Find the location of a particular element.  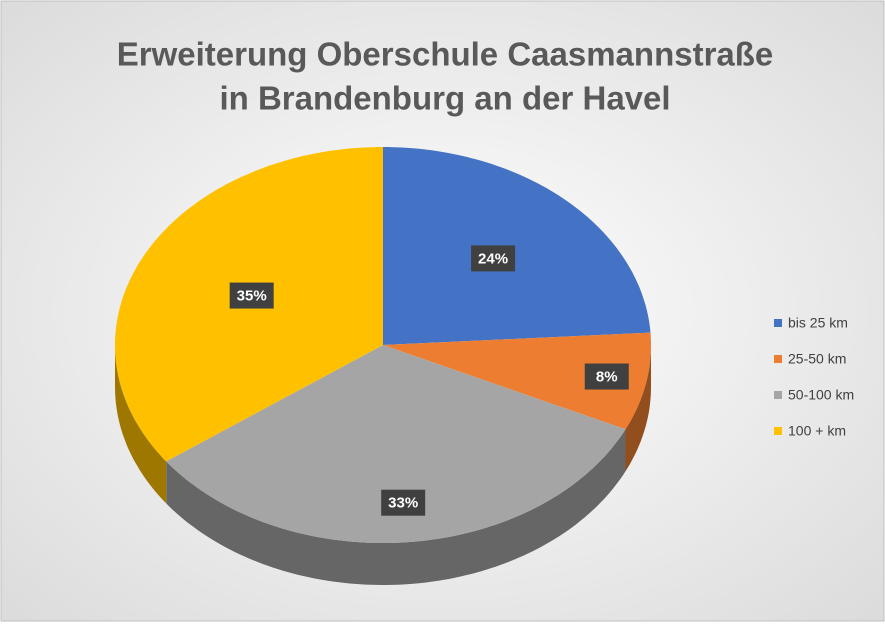

legend-label: 50-100 km is located at coordinates (821, 395).